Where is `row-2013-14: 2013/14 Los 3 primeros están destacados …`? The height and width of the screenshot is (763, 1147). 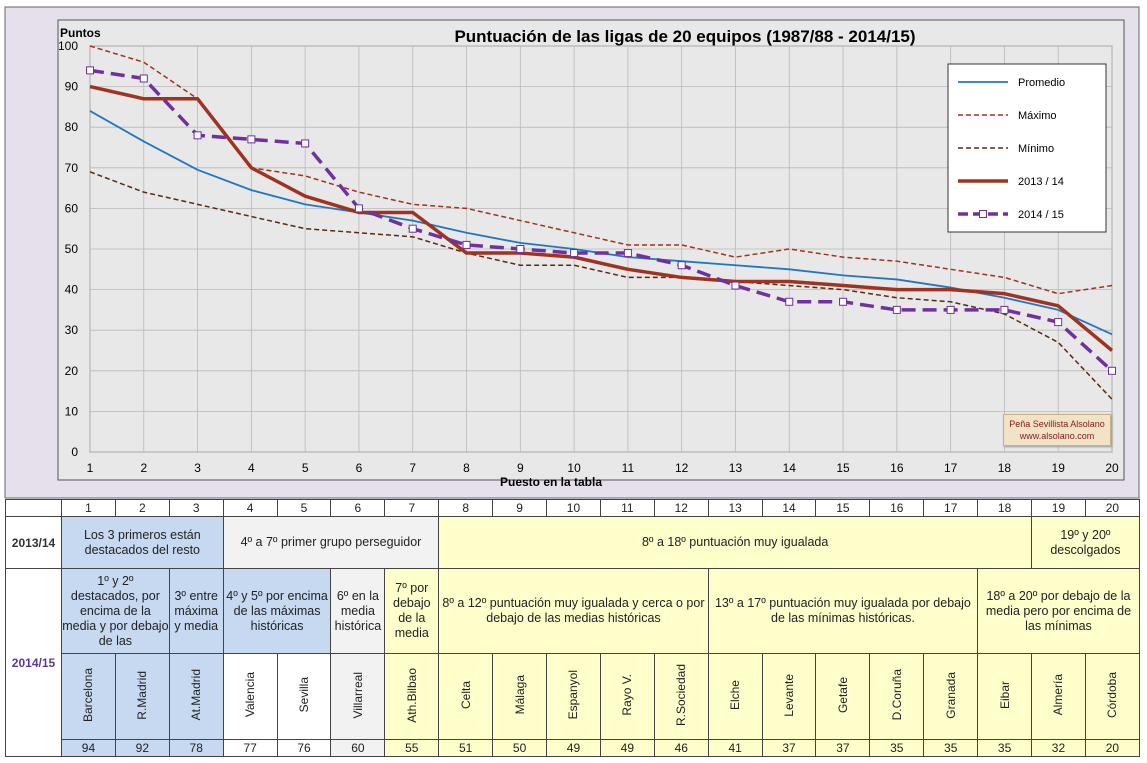
row-2013-14: 2013/14 Los 3 primeros están destacados … is located at coordinates (572, 542).